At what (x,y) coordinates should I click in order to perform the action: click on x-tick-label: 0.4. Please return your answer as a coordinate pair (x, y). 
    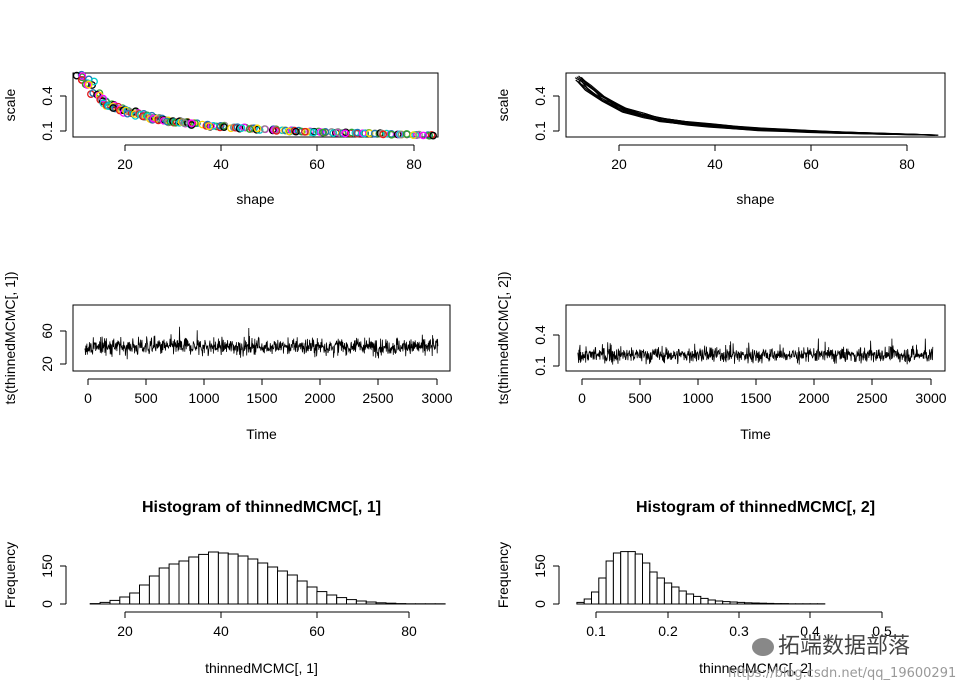
    Looking at the image, I should click on (810, 631).